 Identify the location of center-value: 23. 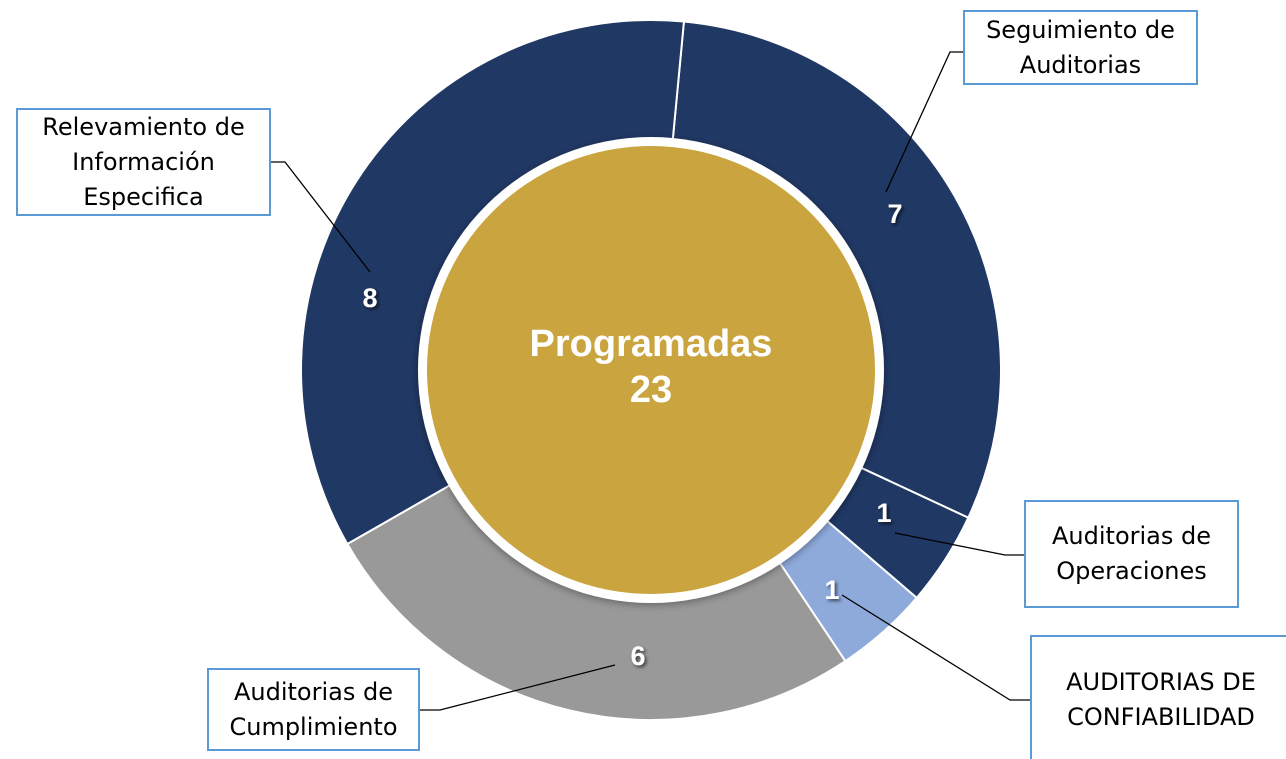
(651, 390).